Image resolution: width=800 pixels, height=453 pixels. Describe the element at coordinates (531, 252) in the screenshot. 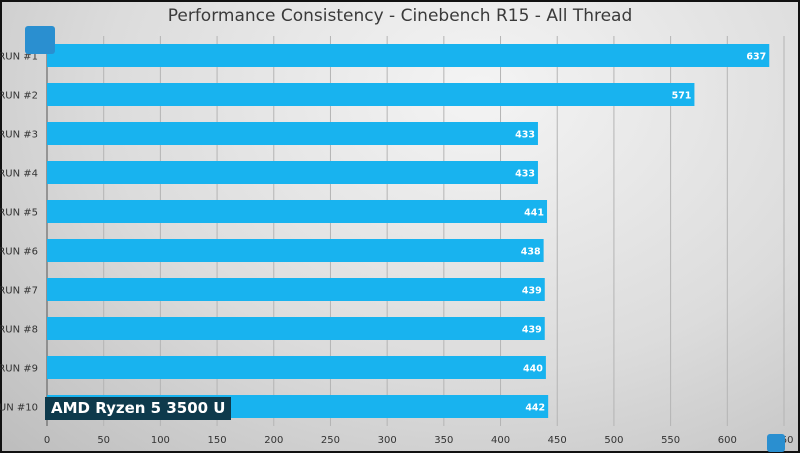

I see `data-label: 438` at that location.